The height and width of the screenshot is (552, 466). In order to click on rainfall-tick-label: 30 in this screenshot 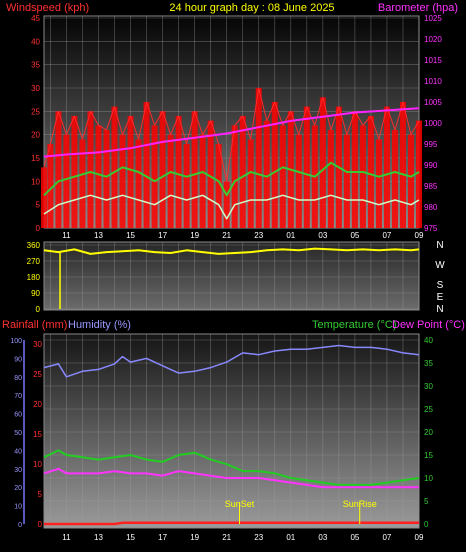, I will do `click(37, 344)`.